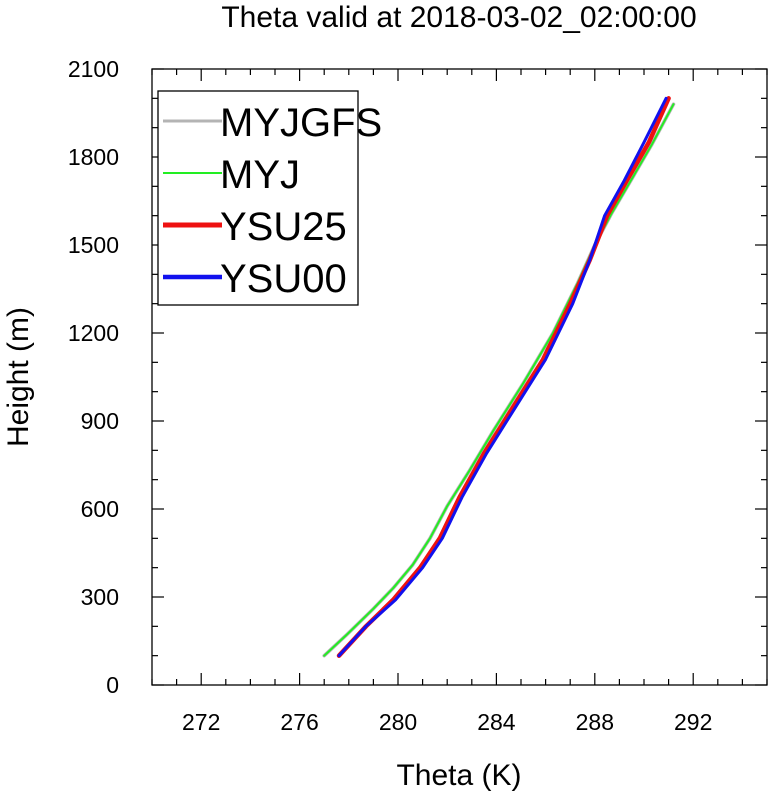  I want to click on x-tick-labels: 272 276 280 284 288 292, so click(447, 722).